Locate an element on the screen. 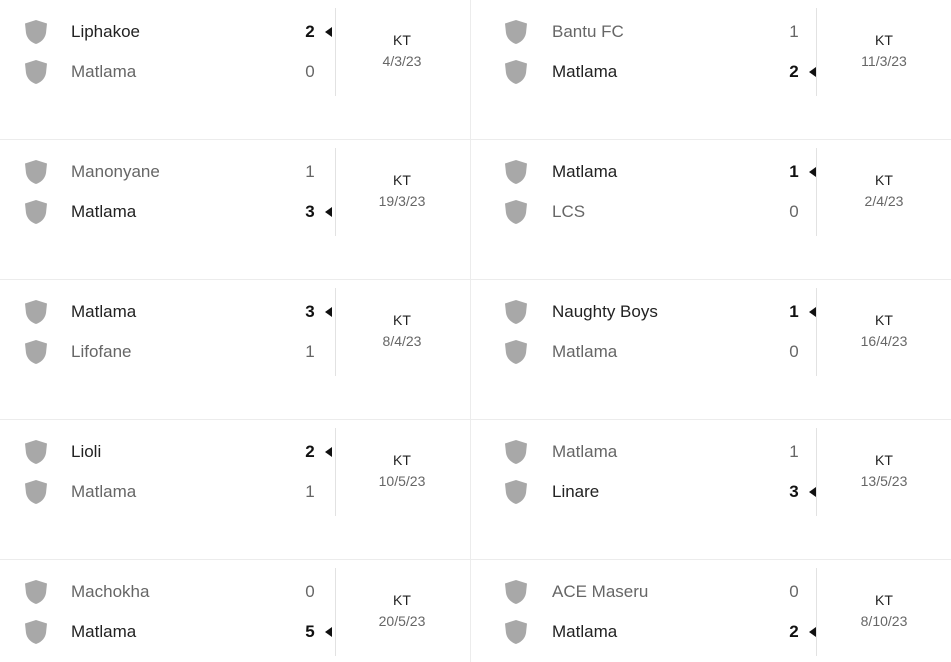 This screenshot has width=951, height=662. match-status: KT 20/5/23 is located at coordinates (402, 610).